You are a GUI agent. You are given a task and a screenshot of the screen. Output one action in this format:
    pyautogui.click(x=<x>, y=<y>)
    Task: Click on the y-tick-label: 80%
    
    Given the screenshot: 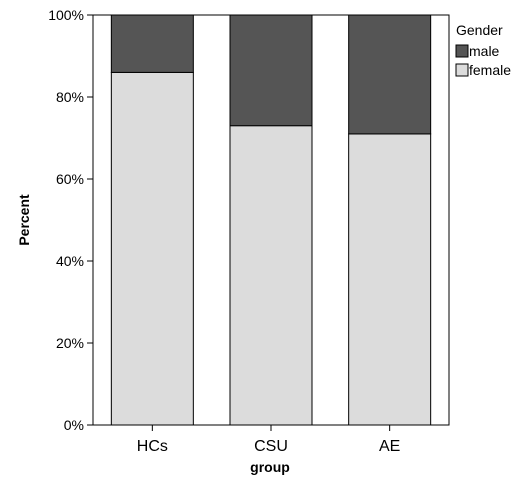 What is the action you would take?
    pyautogui.click(x=70, y=97)
    